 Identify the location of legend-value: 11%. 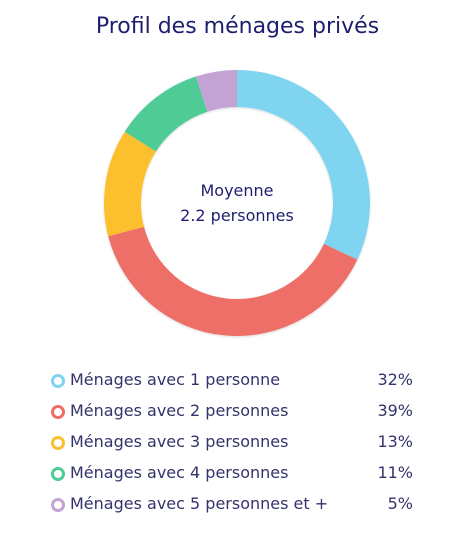
(395, 472).